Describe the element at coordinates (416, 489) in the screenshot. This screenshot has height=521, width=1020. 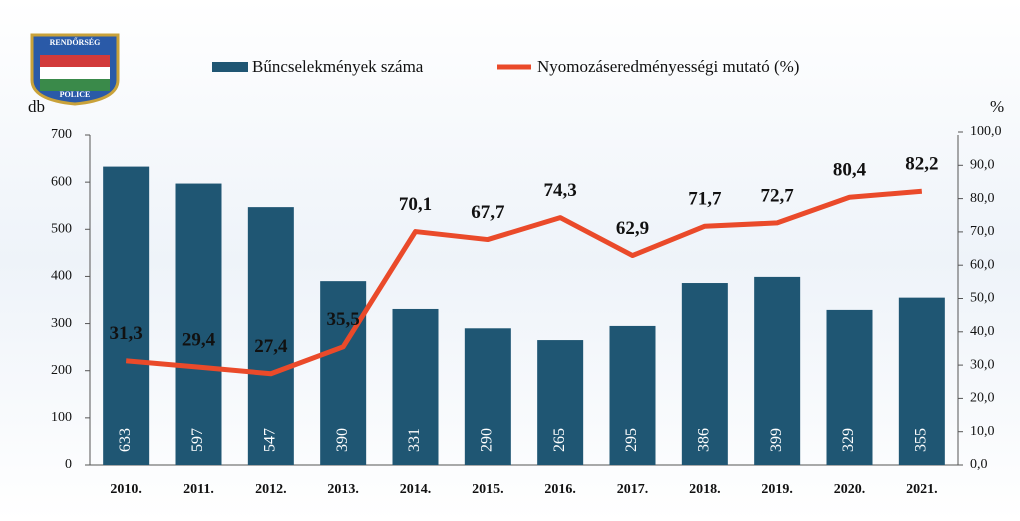
I see `x-tick-label: 2014.` at that location.